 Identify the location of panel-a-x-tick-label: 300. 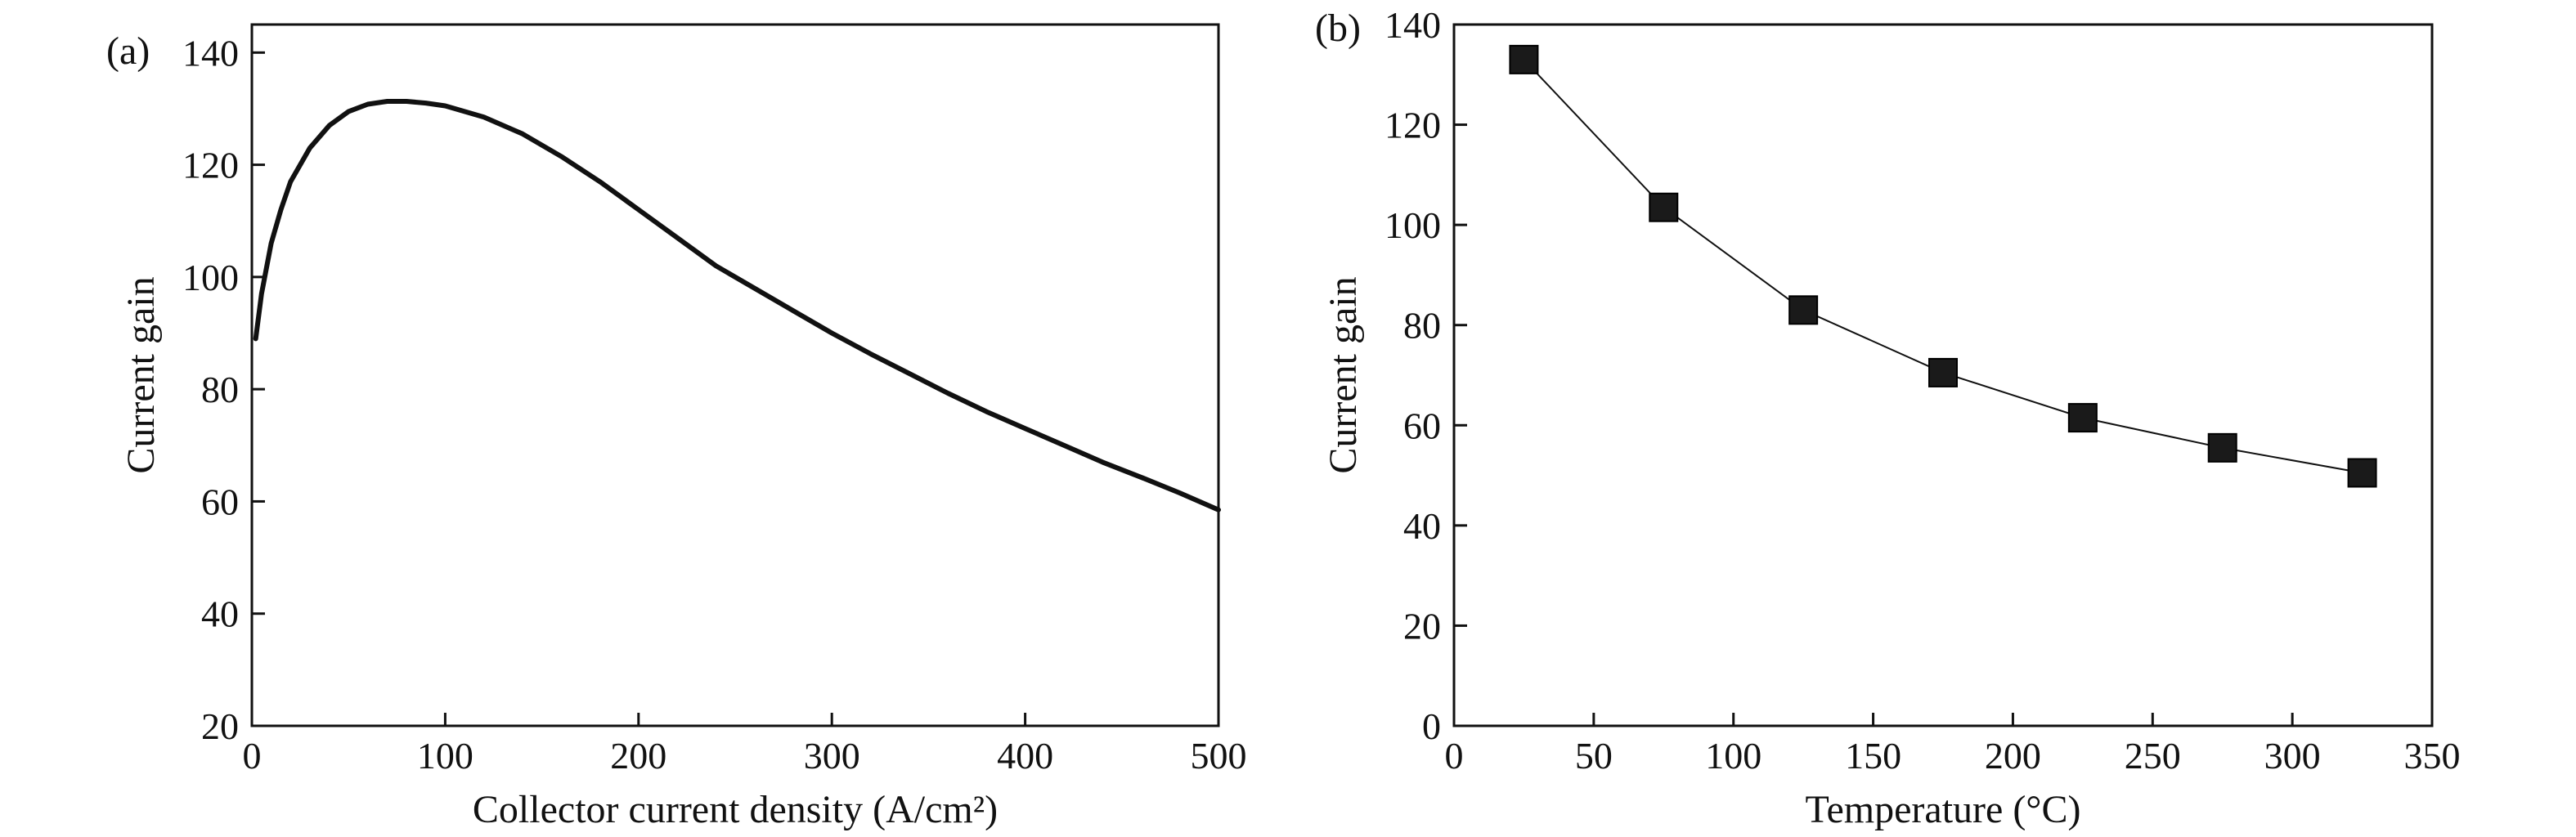
(832, 756).